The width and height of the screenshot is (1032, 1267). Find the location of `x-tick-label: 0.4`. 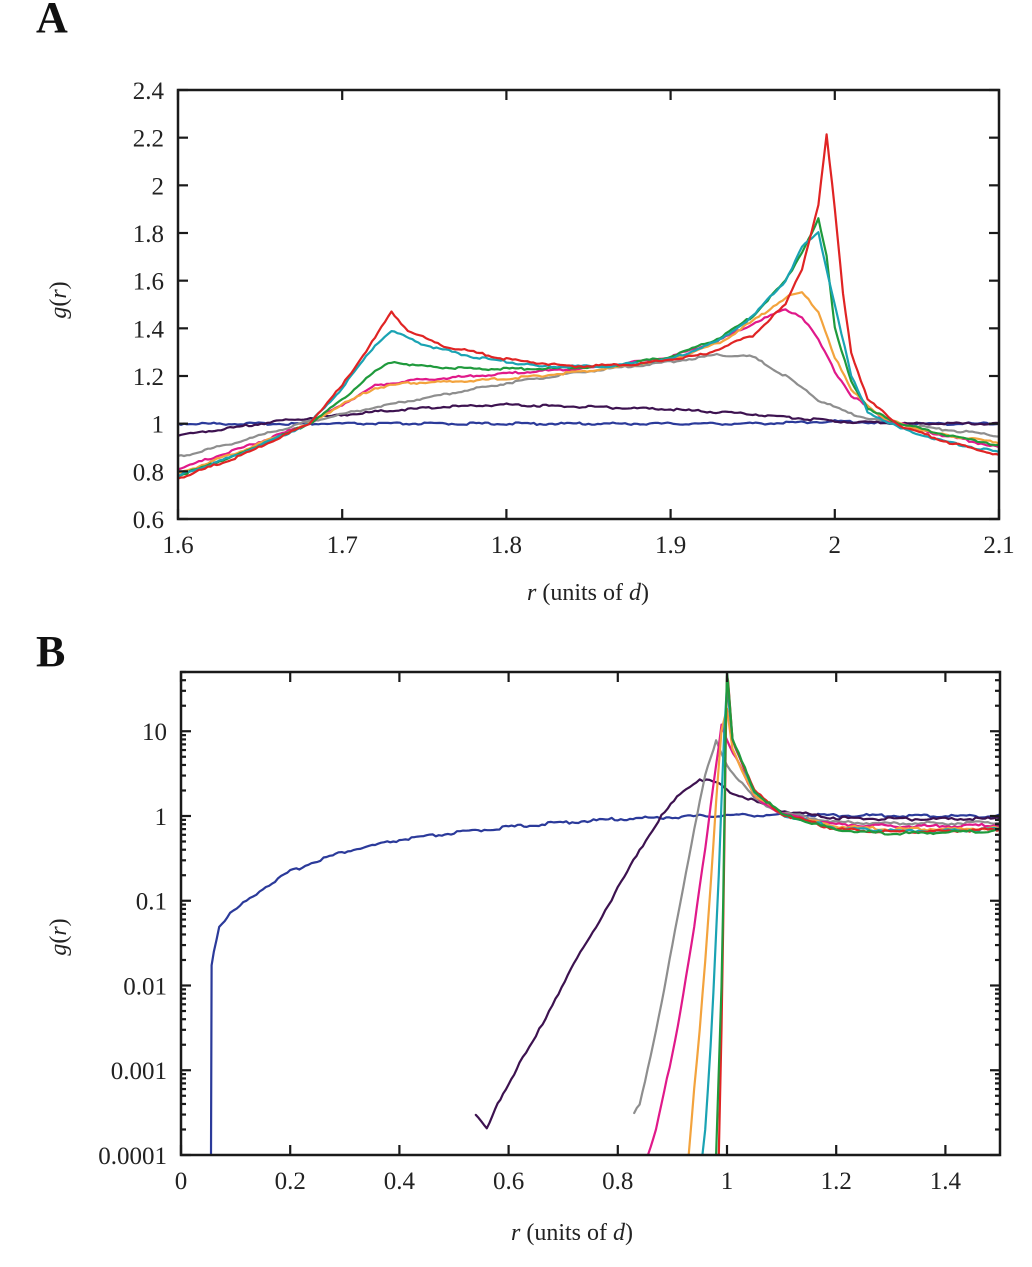

x-tick-label: 0.4 is located at coordinates (400, 1181).